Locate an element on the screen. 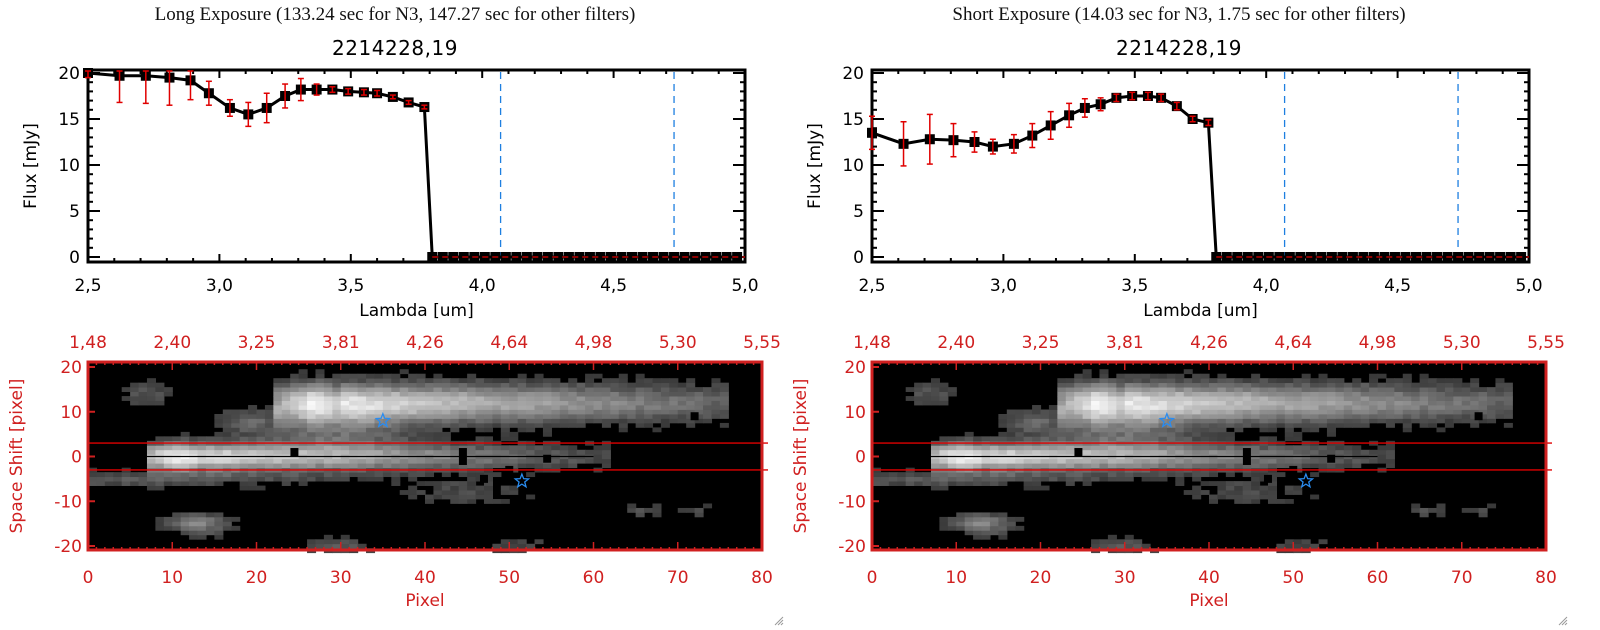 Image resolution: width=1600 pixels, height=630 pixels. image-top-tick-label: 1,48 is located at coordinates (88, 343).